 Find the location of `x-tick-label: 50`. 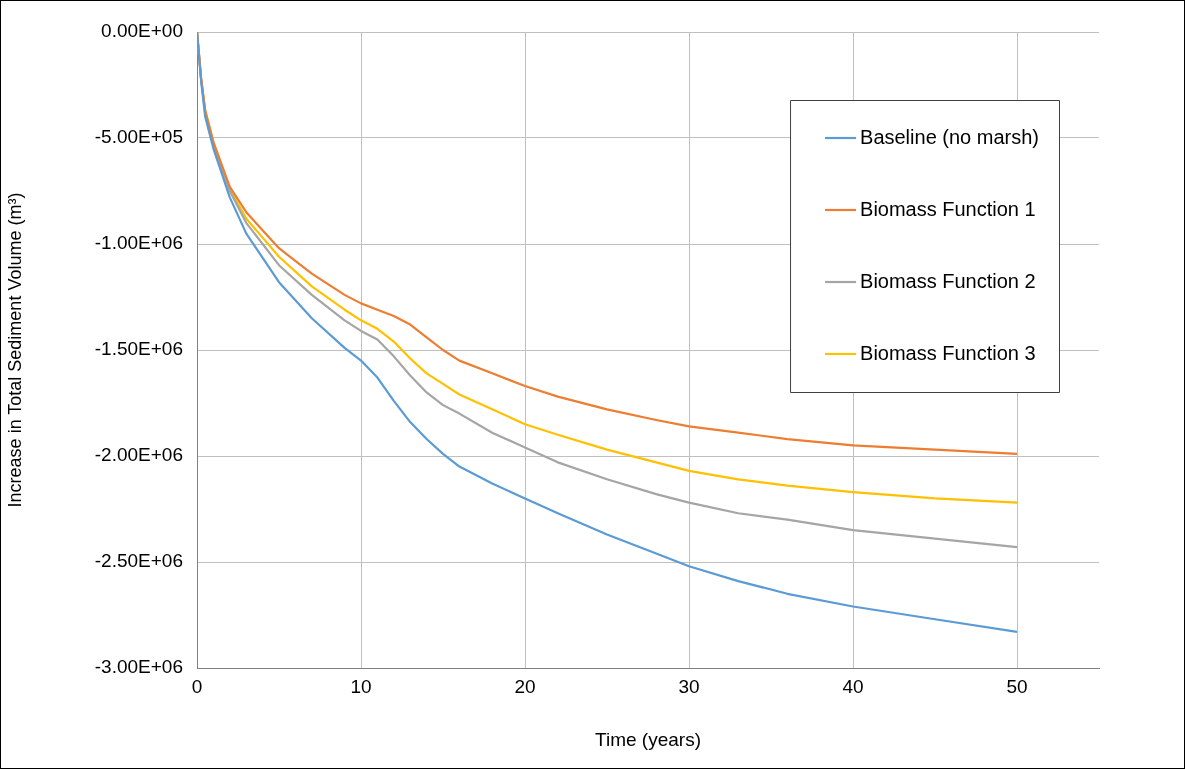

x-tick-label: 50 is located at coordinates (1017, 686).